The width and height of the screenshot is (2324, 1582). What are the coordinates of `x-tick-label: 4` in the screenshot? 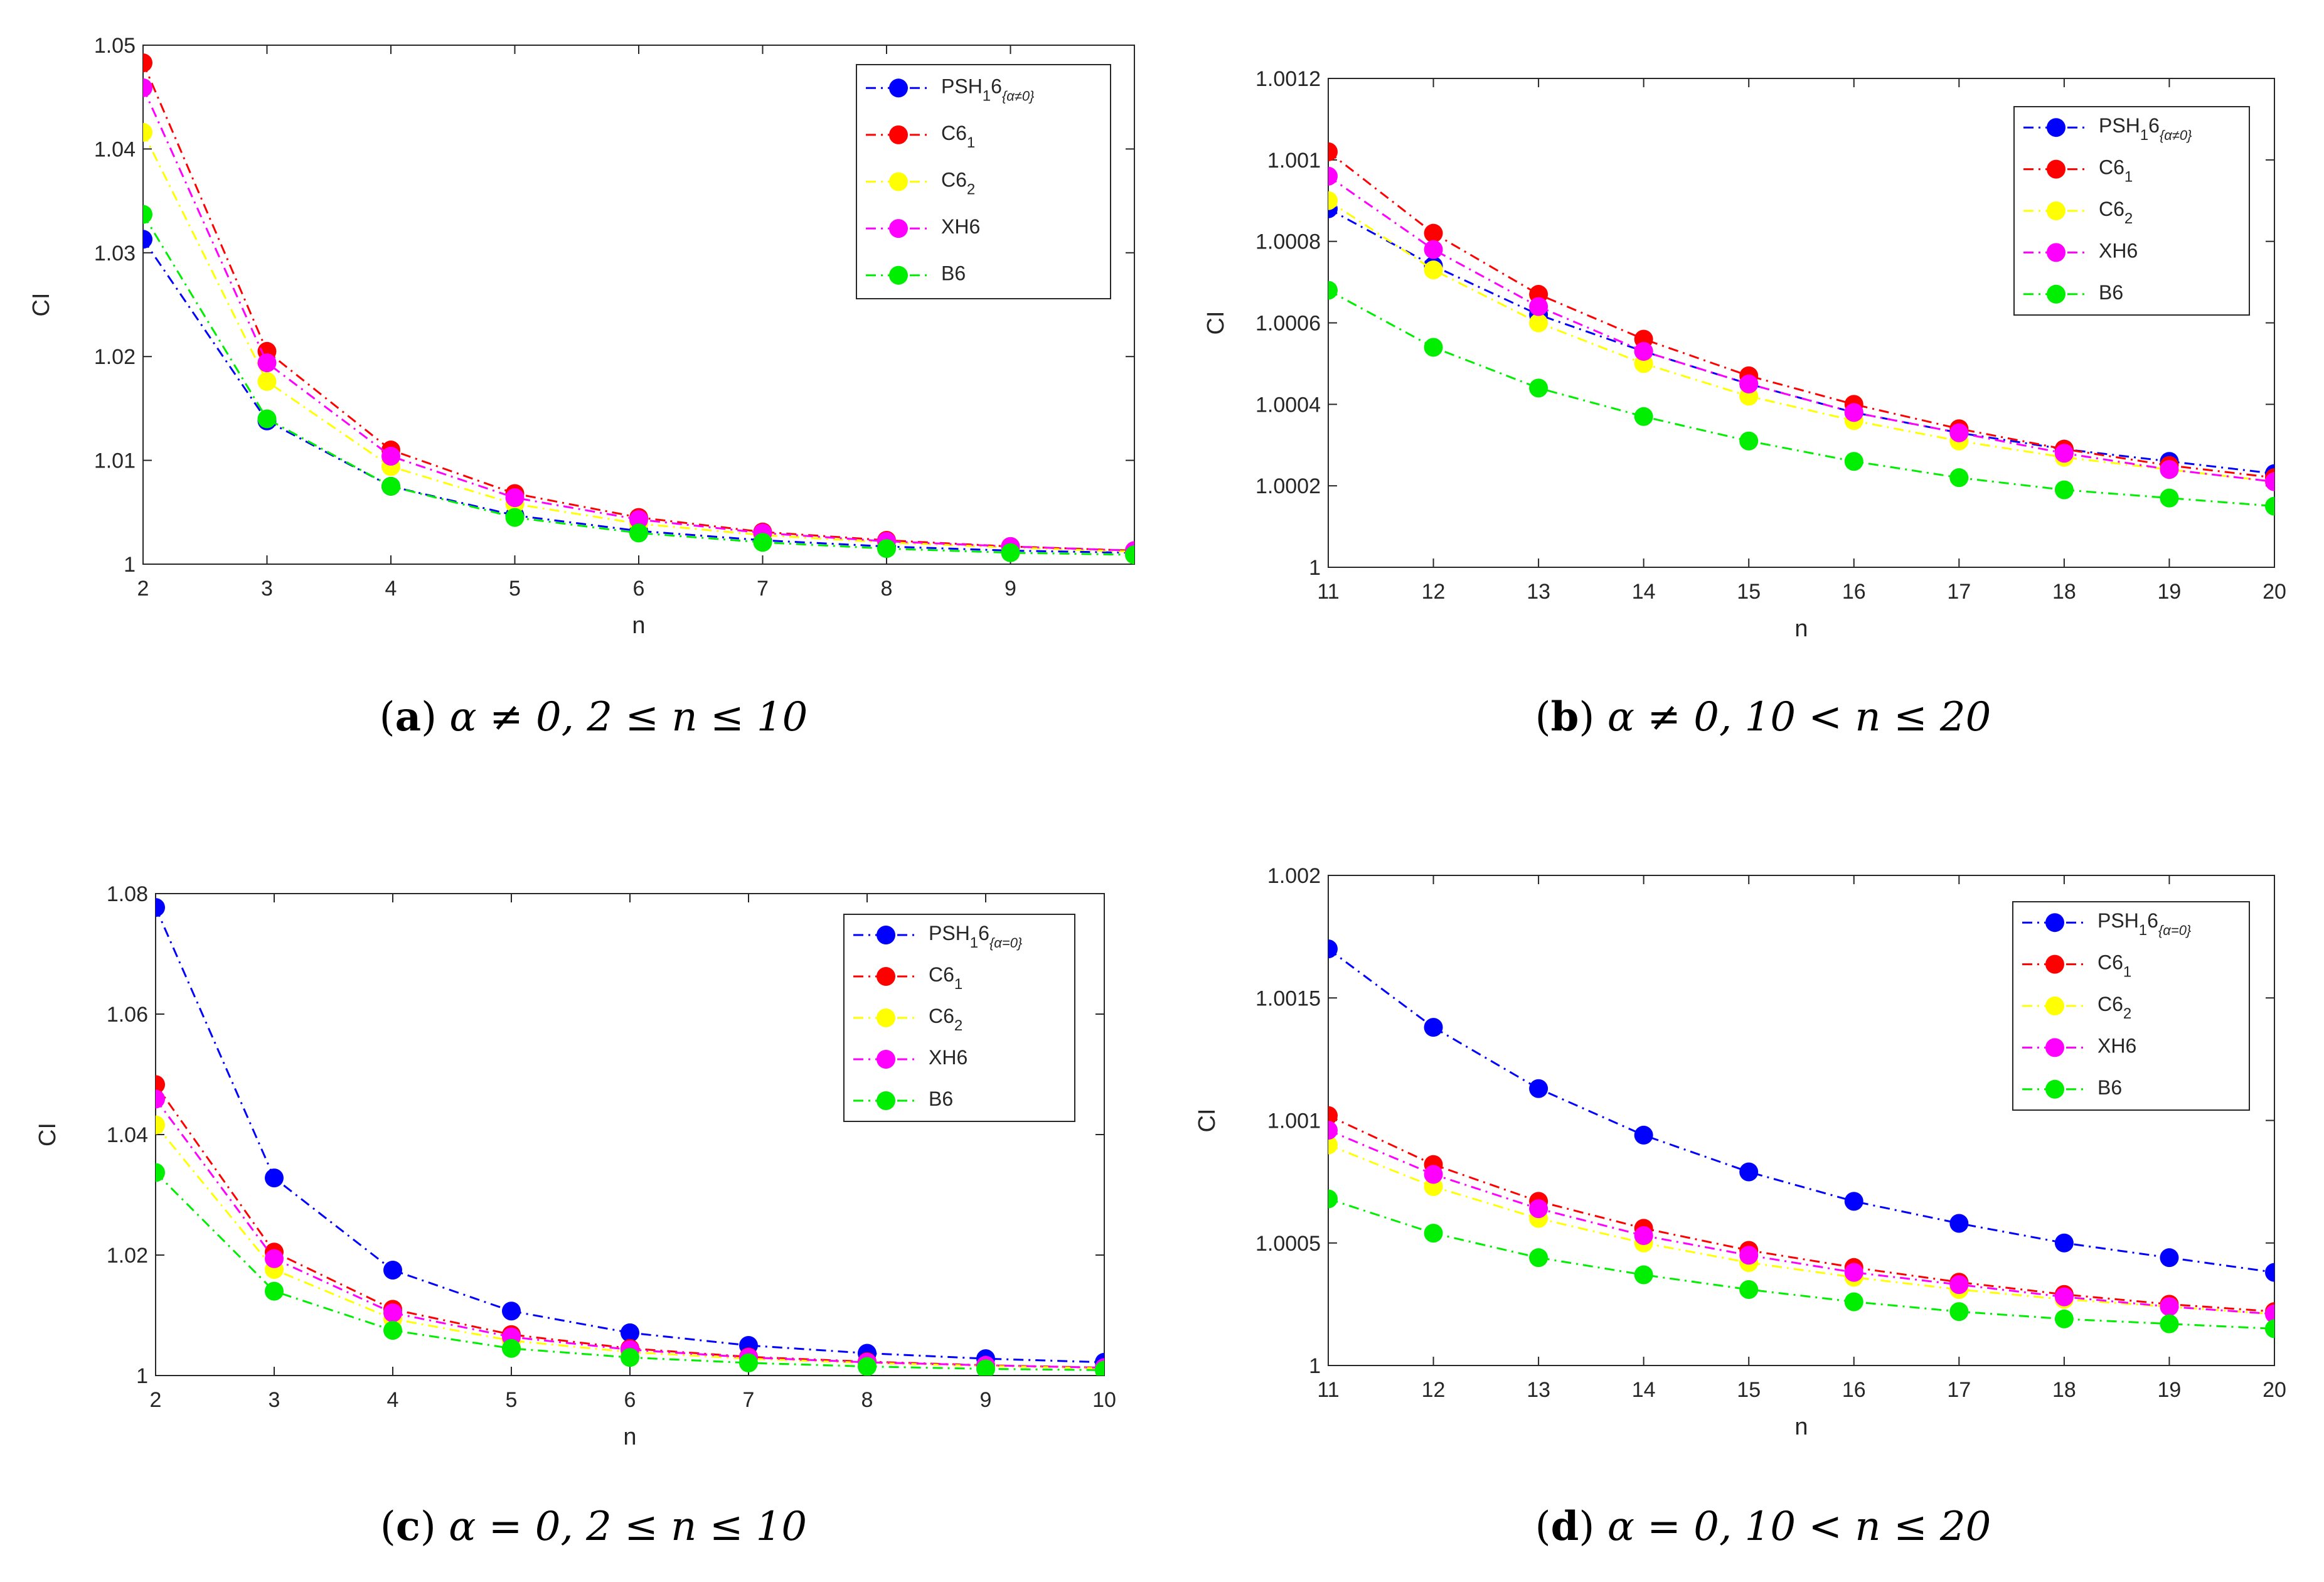 It's located at (391, 589).